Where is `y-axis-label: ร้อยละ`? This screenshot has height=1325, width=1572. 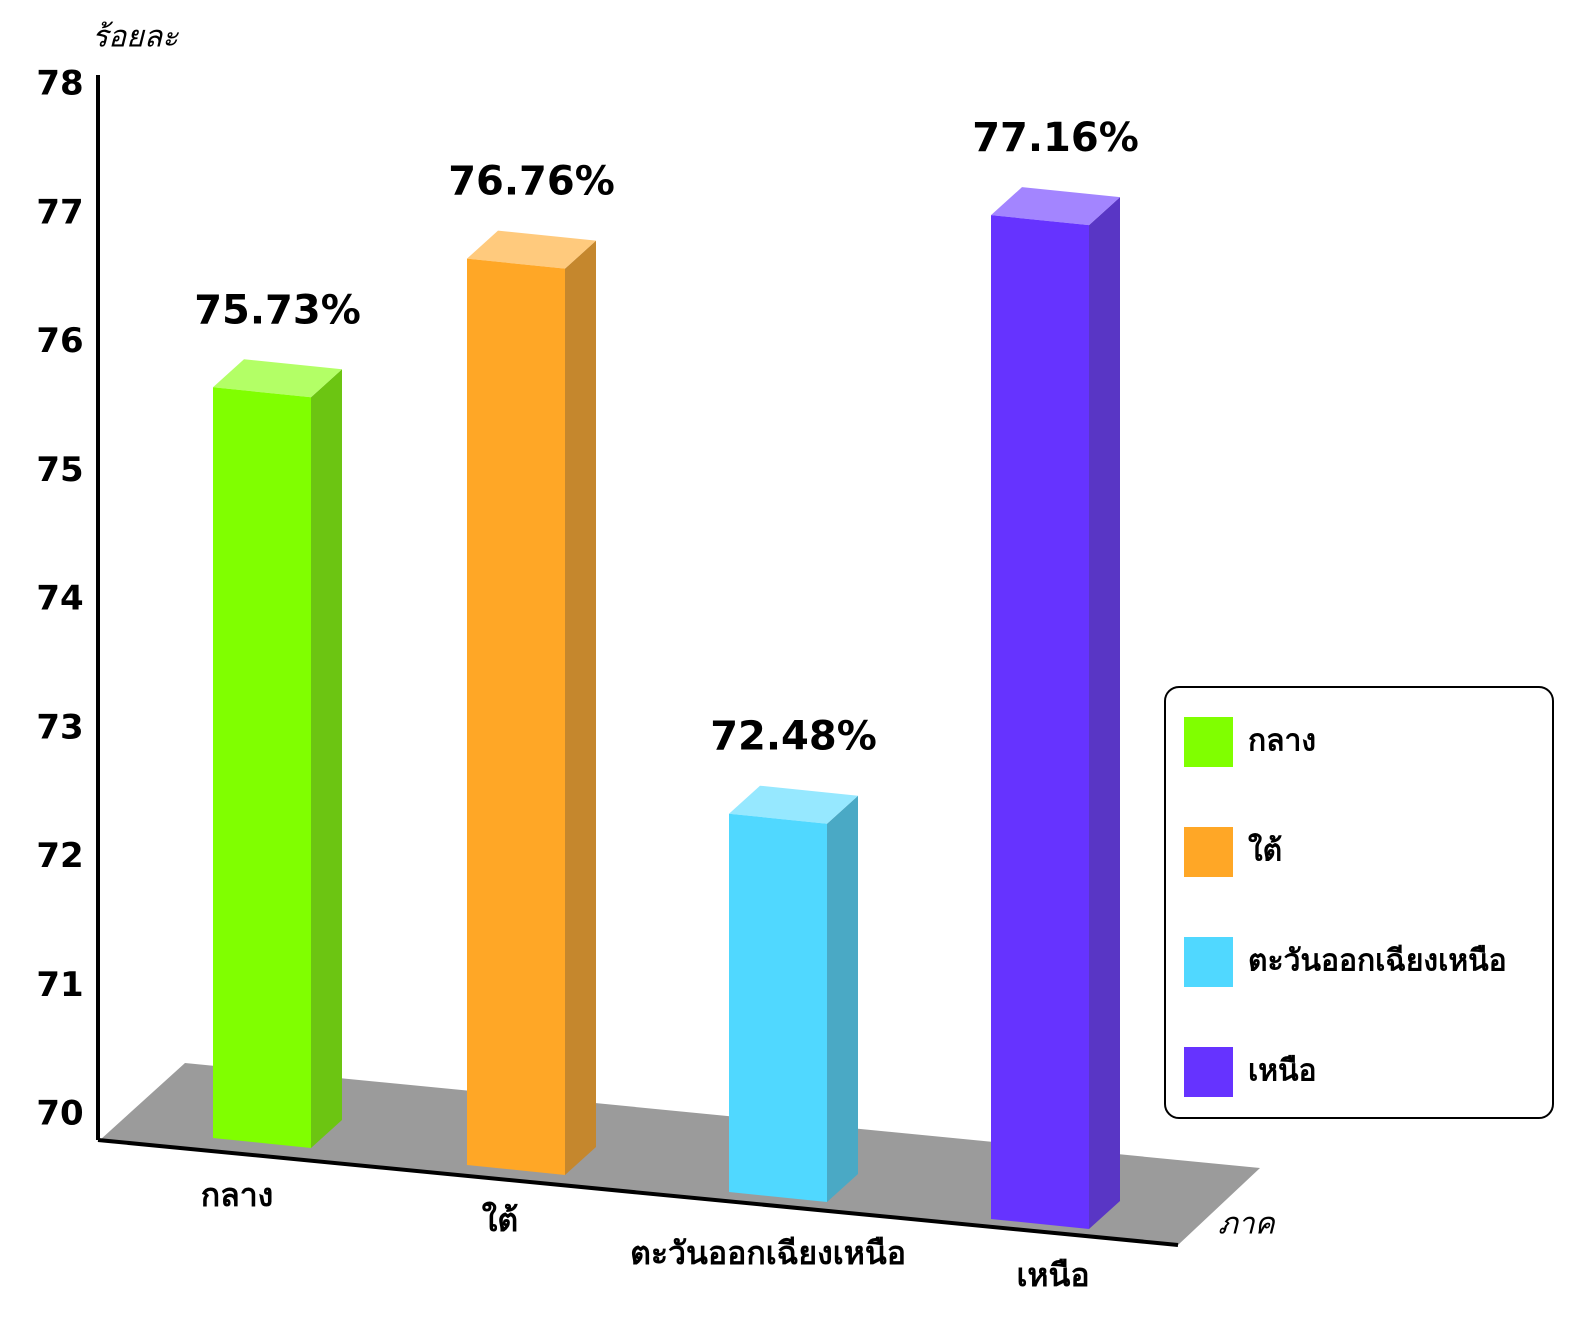
y-axis-label: ร้อยละ is located at coordinates (135, 37).